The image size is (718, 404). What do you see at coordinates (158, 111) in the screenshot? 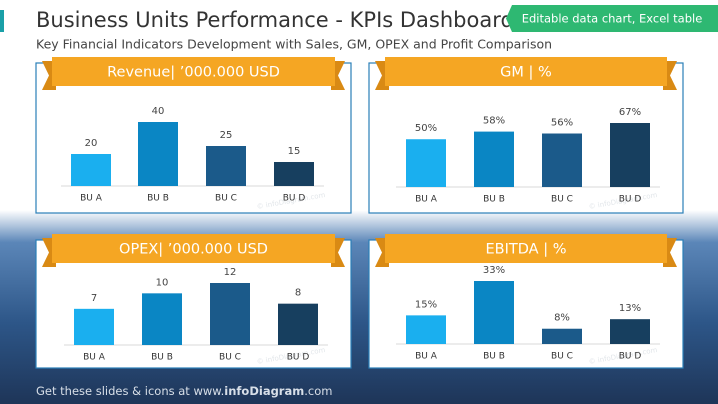
I see `value-label: 40` at bounding box center [158, 111].